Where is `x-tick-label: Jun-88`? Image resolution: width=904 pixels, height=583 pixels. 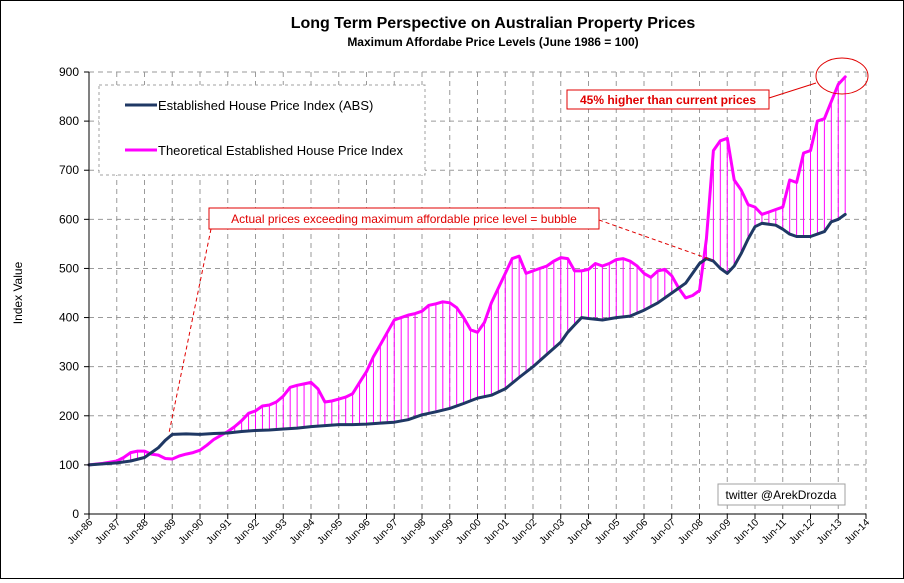
x-tick-label: Jun-88 is located at coordinates (136, 532).